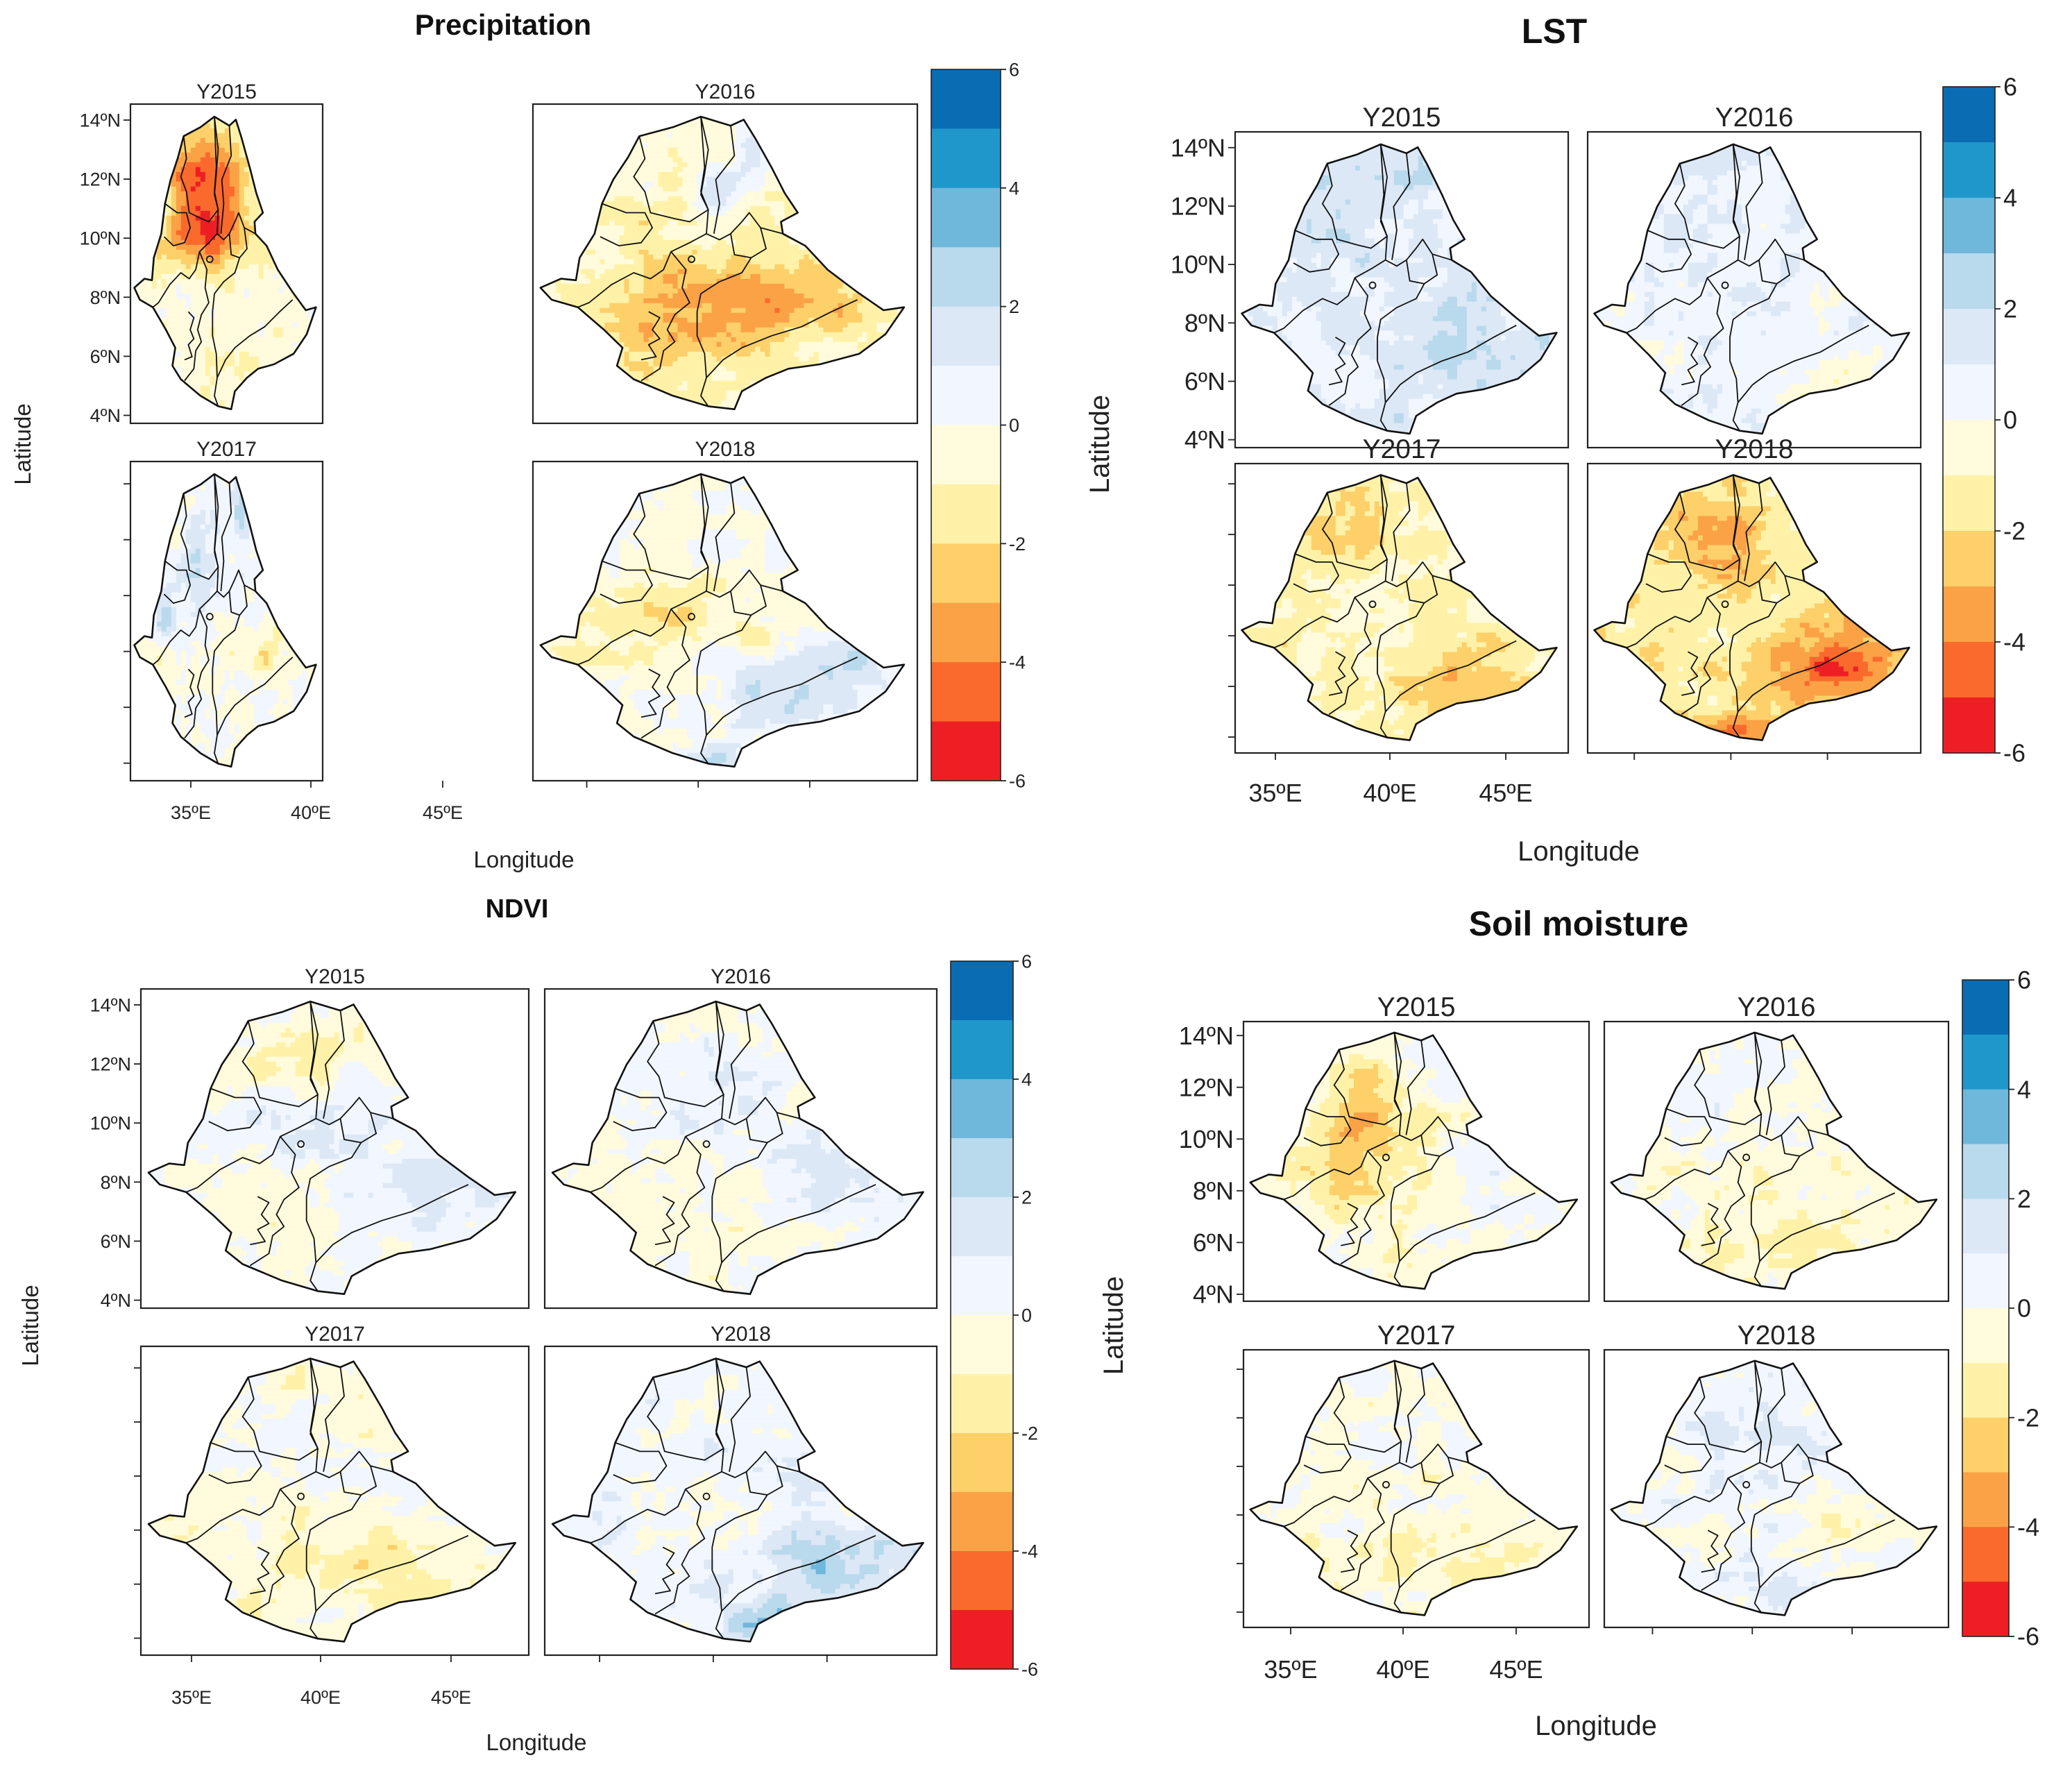  Describe the element at coordinates (2024, 1309) in the screenshot. I see `colorbar-tick-label: 0` at that location.